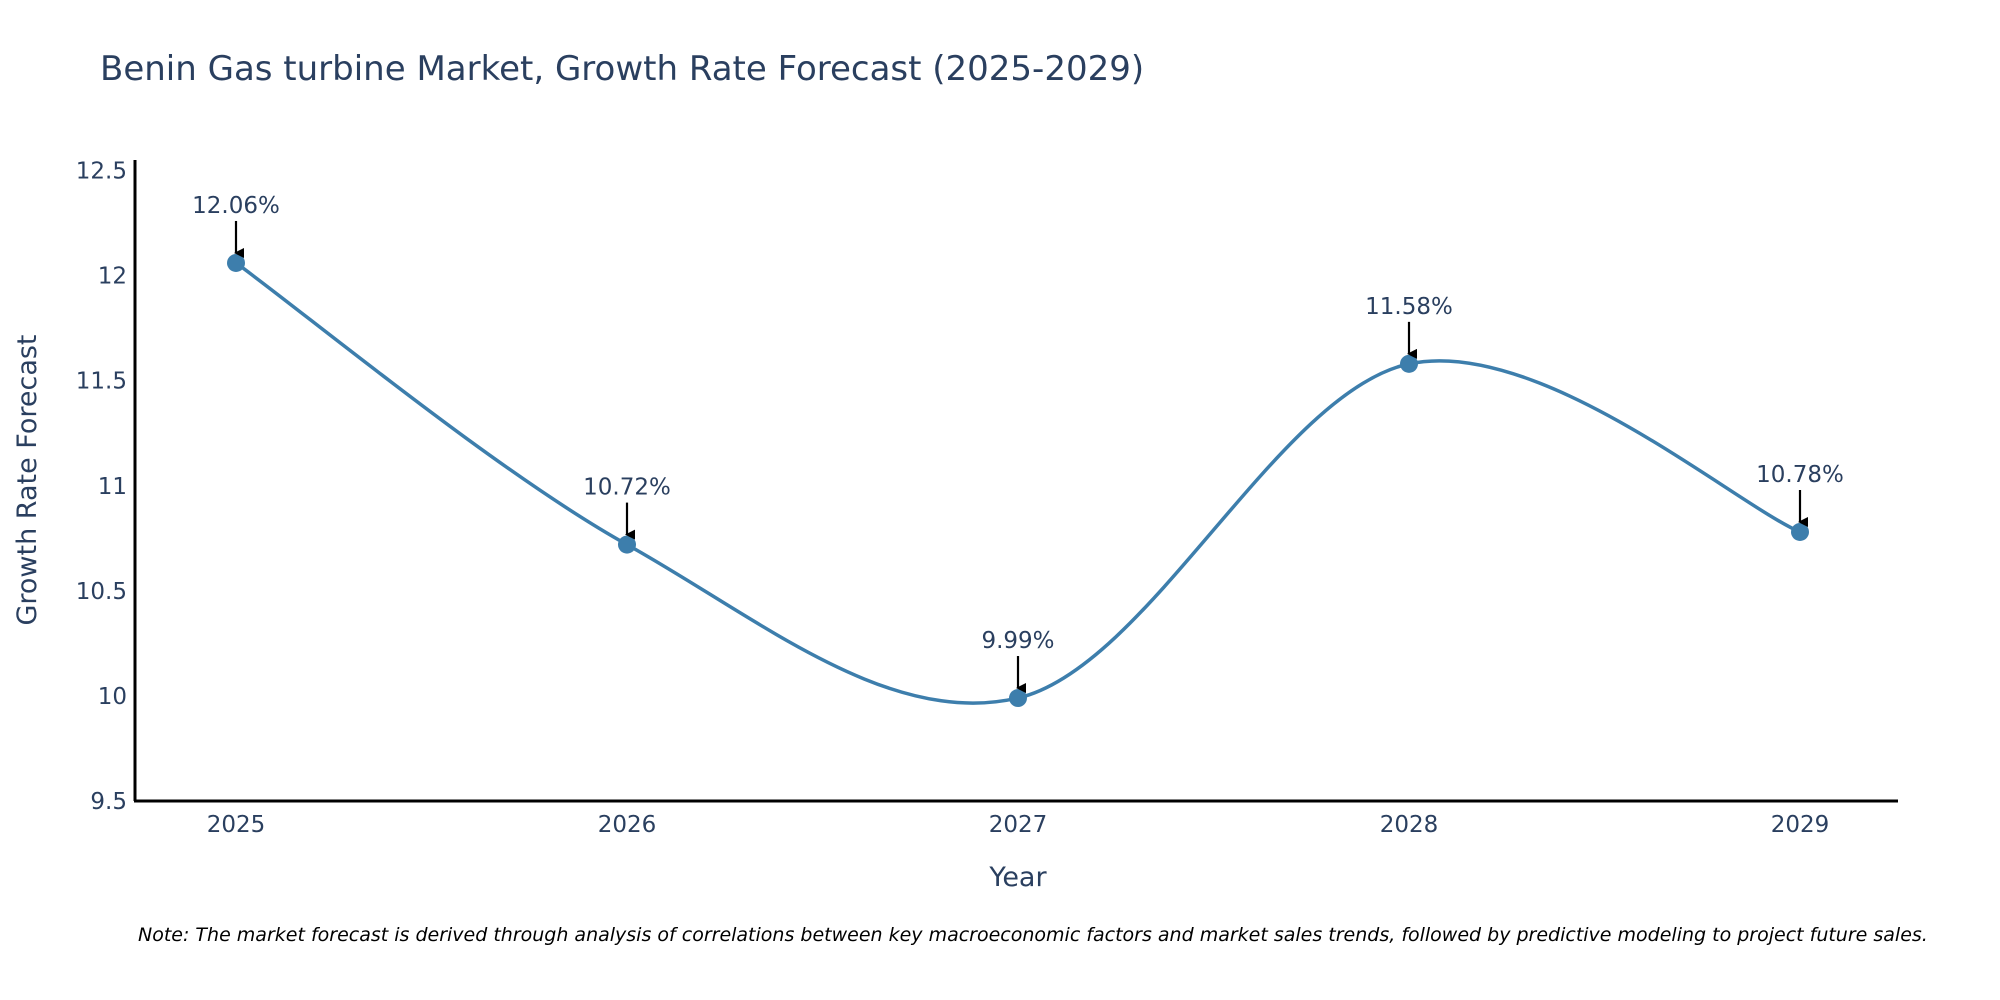 Image resolution: width=2000 pixels, height=1000 pixels. Describe the element at coordinates (1017, 877) in the screenshot. I see `x-axis-title: Year` at that location.